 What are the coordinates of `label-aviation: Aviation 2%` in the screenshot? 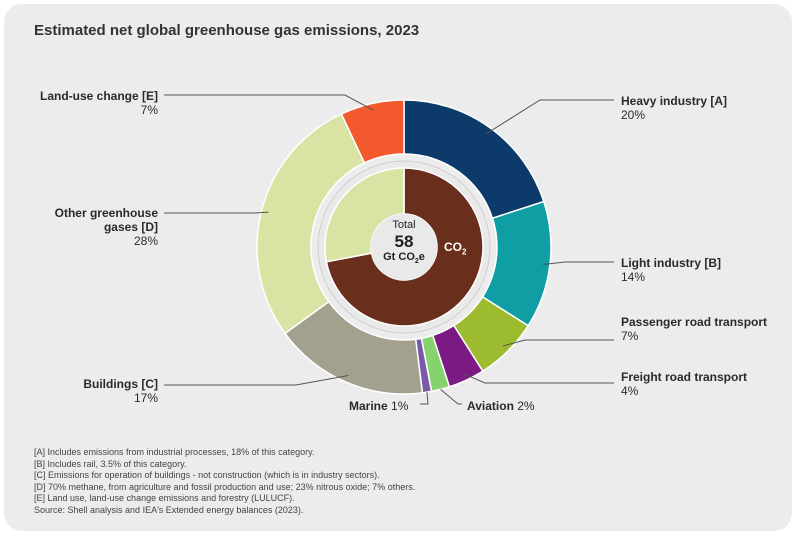 It's located at (501, 406).